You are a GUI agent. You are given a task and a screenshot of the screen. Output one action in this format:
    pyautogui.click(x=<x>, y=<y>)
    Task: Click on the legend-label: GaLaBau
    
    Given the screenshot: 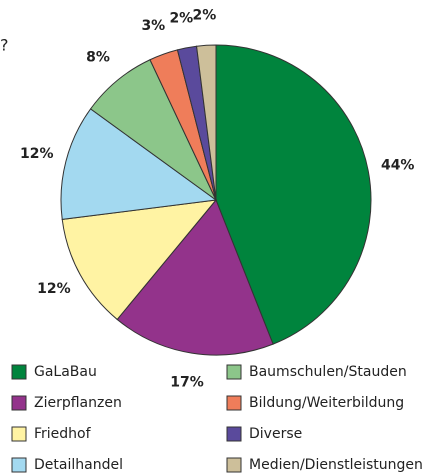 What is the action you would take?
    pyautogui.click(x=65, y=372)
    